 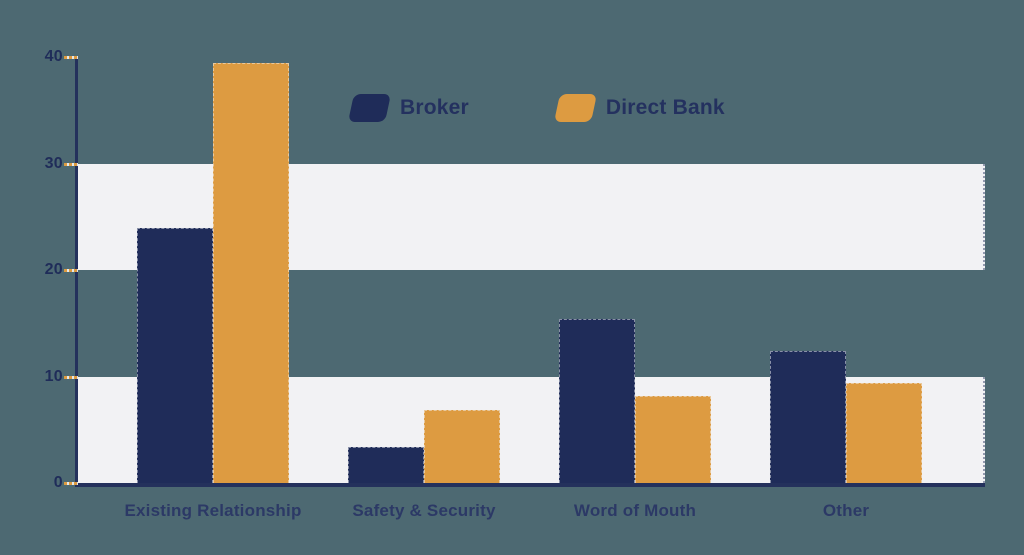 What do you see at coordinates (386, 464) in the screenshot?
I see `bar-broker-safety-security` at bounding box center [386, 464].